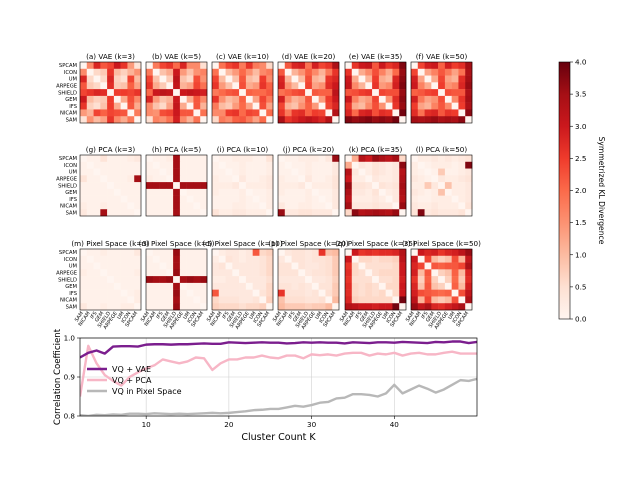  Describe the element at coordinates (358, 316) in the screenshot. I see `x-tick-label: IFS` at that location.